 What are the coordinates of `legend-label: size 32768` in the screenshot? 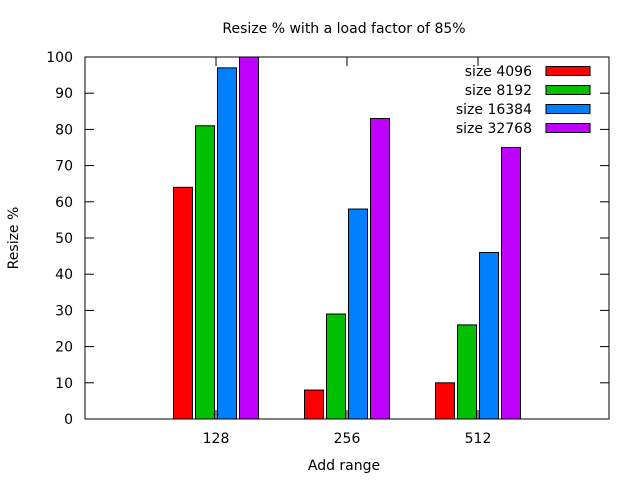 It's located at (494, 129).